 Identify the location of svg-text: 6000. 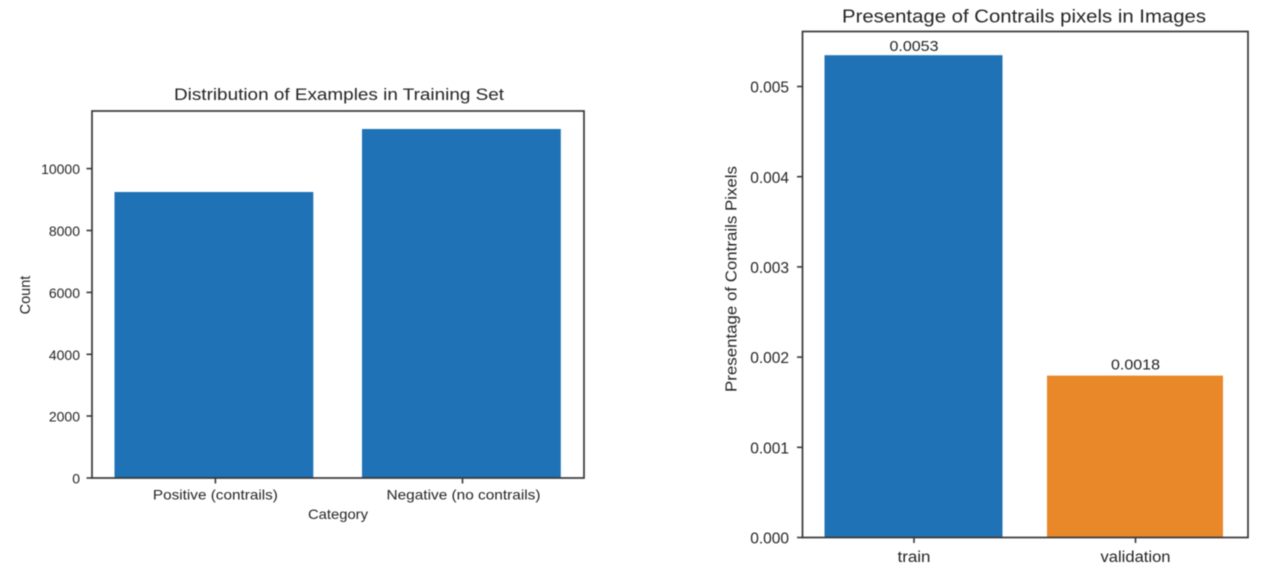
(64, 293).